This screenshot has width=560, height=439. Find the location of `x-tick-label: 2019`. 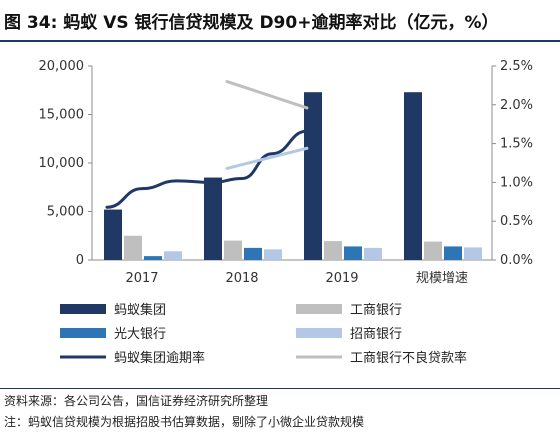

x-tick-label: 2019 is located at coordinates (341, 278).